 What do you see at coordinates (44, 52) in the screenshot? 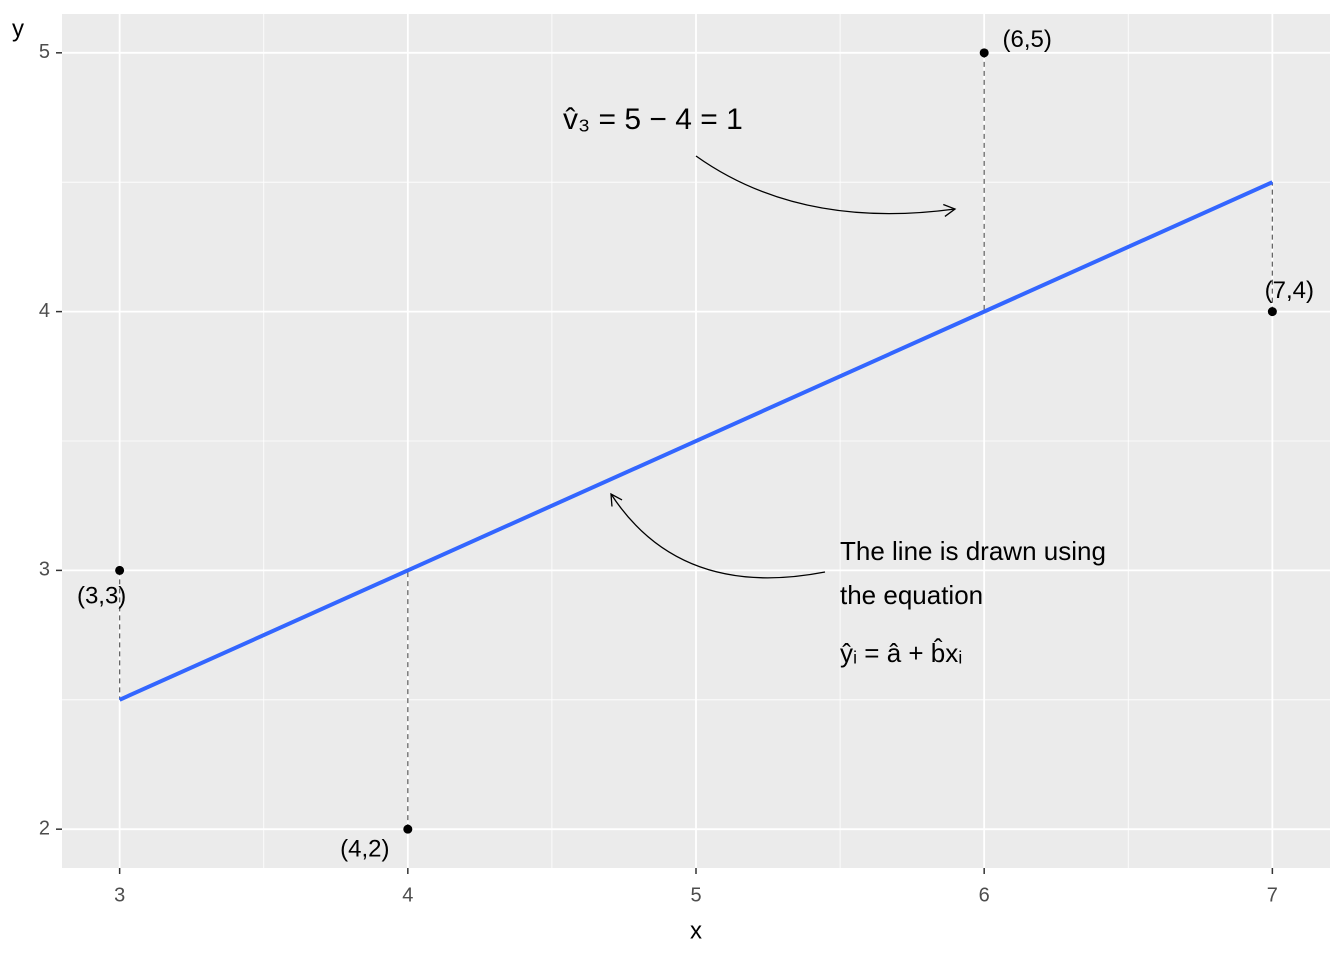
I see `y-tick-label: 5` at bounding box center [44, 52].